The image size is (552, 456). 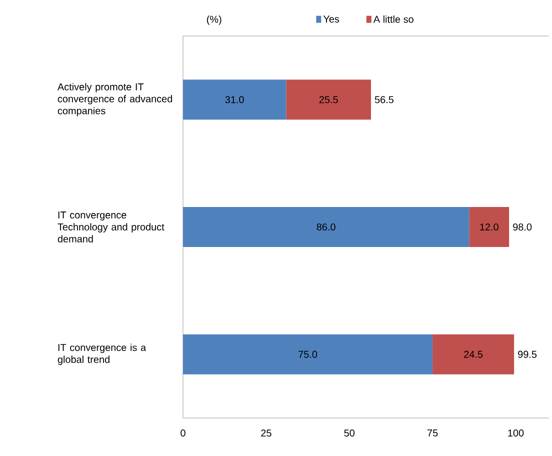 What do you see at coordinates (102, 354) in the screenshot?
I see `y-tick-label: IT convergence is a global trend` at bounding box center [102, 354].